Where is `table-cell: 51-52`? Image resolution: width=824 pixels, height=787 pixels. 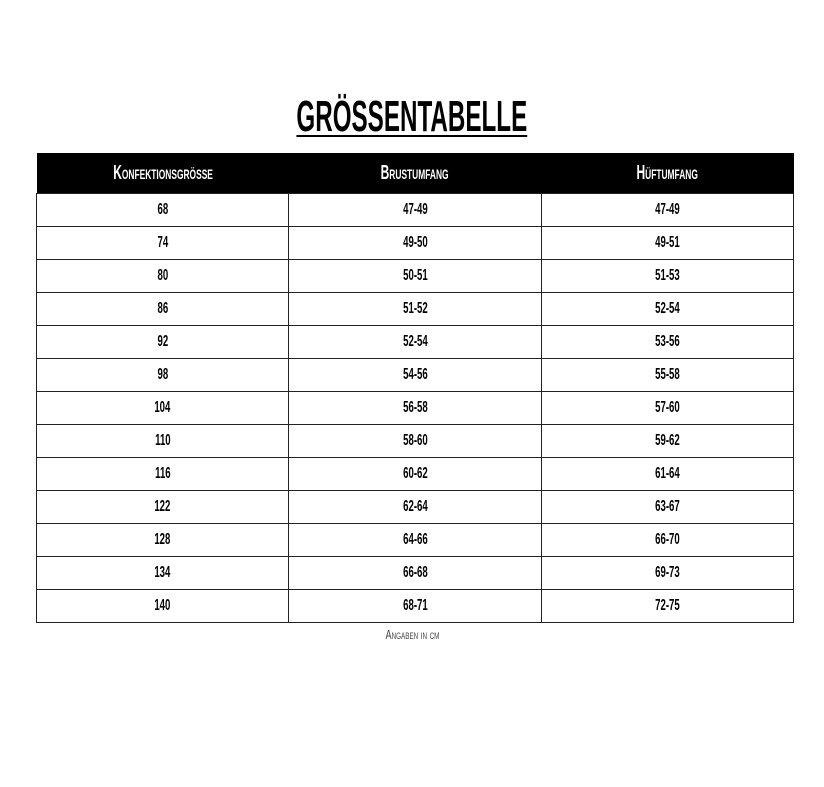 table-cell: 51-52 is located at coordinates (415, 309).